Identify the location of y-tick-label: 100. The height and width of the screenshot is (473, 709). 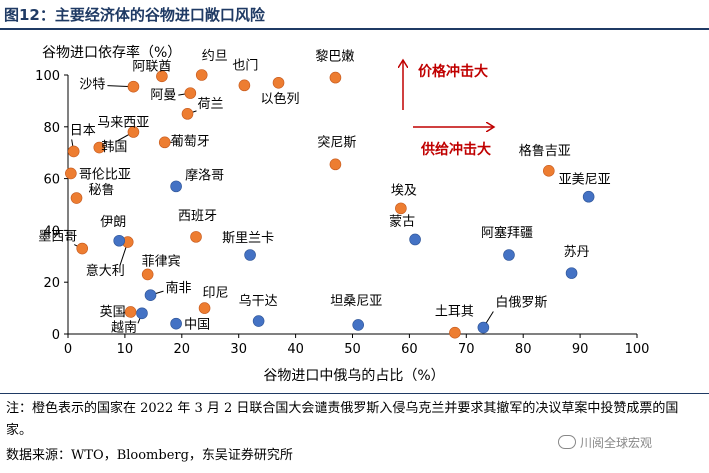
(47, 76).